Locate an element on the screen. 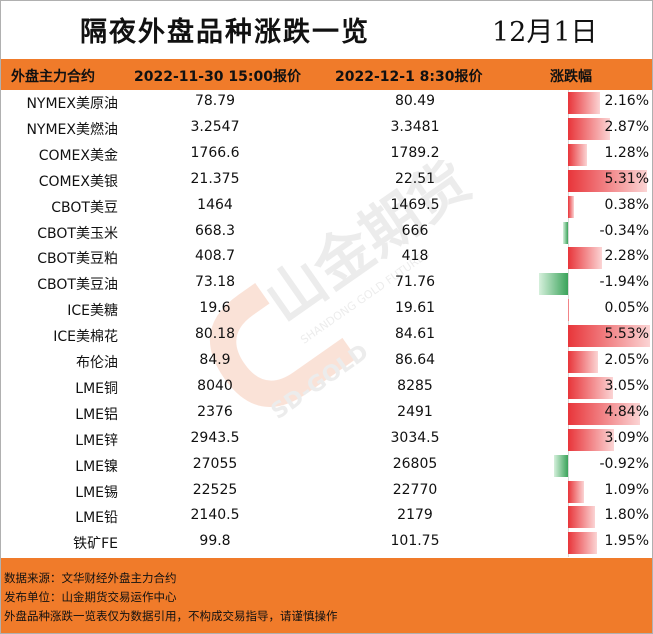 This screenshot has width=653, height=634. row-price-1: 19.6 is located at coordinates (215, 308).